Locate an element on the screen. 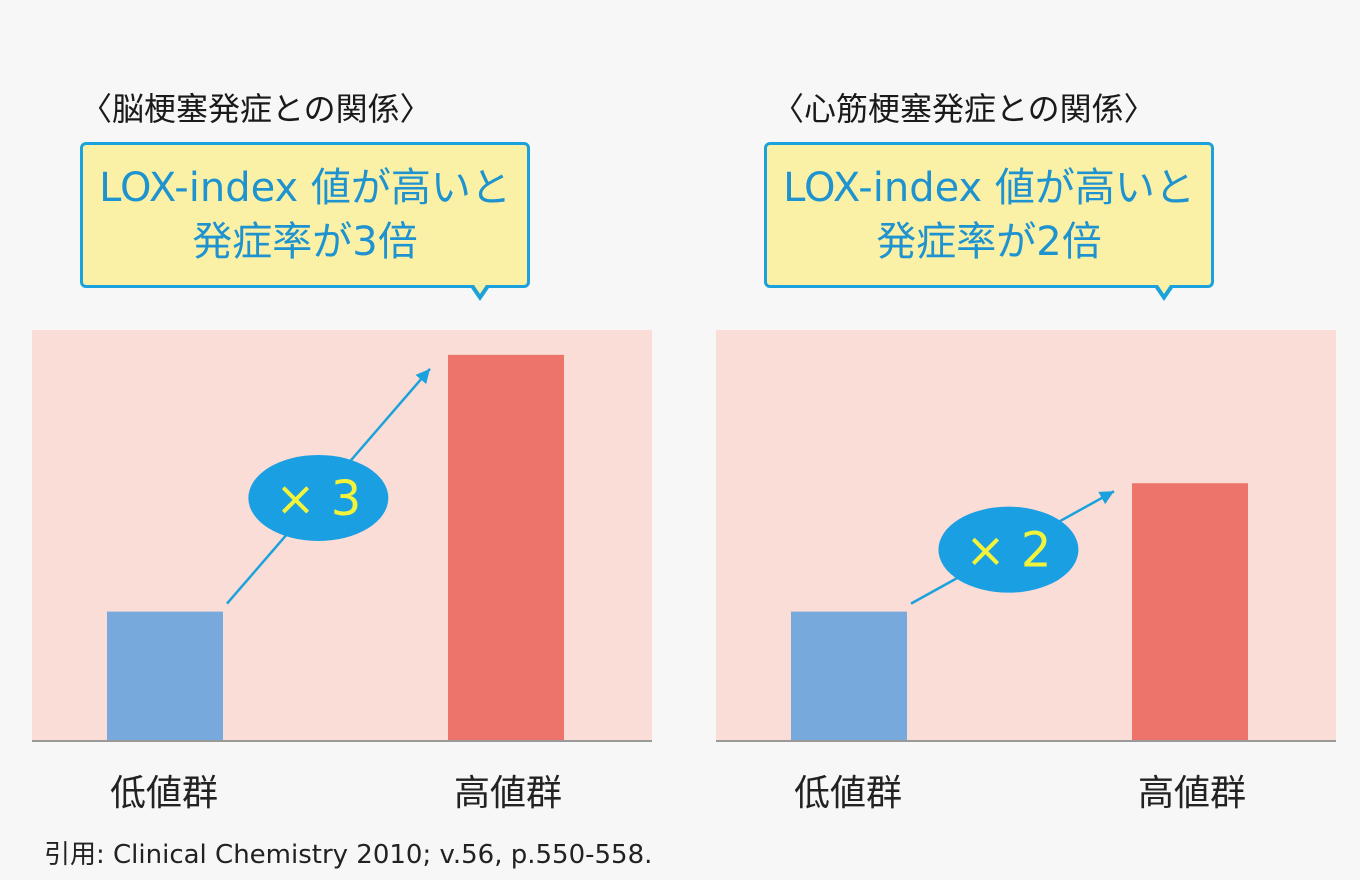 The height and width of the screenshot is (880, 1360). bar-chart: × 2 is located at coordinates (1019, 611).